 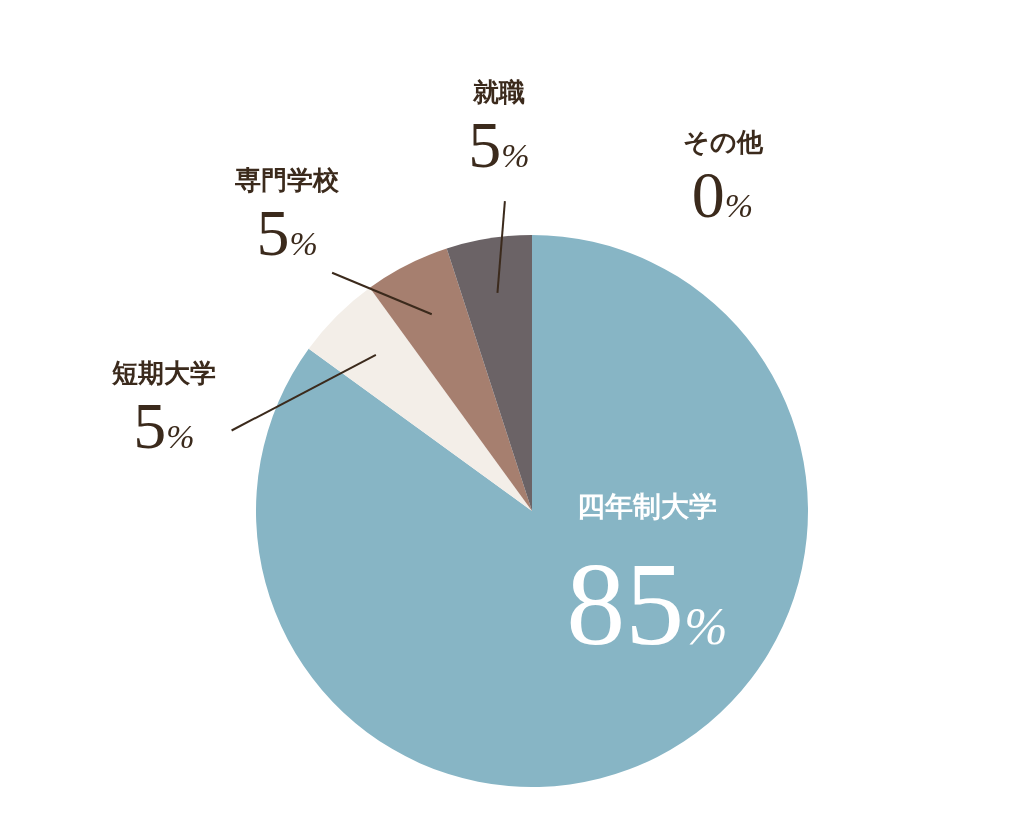 What do you see at coordinates (498, 92) in the screenshot?
I see `slice-label: 就職` at bounding box center [498, 92].